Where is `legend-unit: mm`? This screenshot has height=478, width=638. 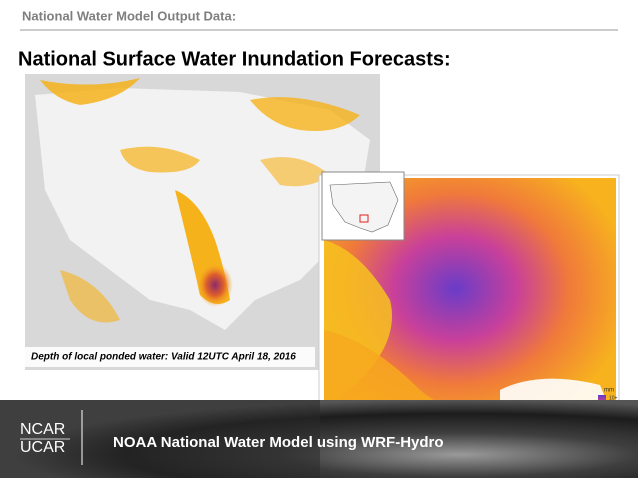 legend-unit: mm is located at coordinates (609, 391).